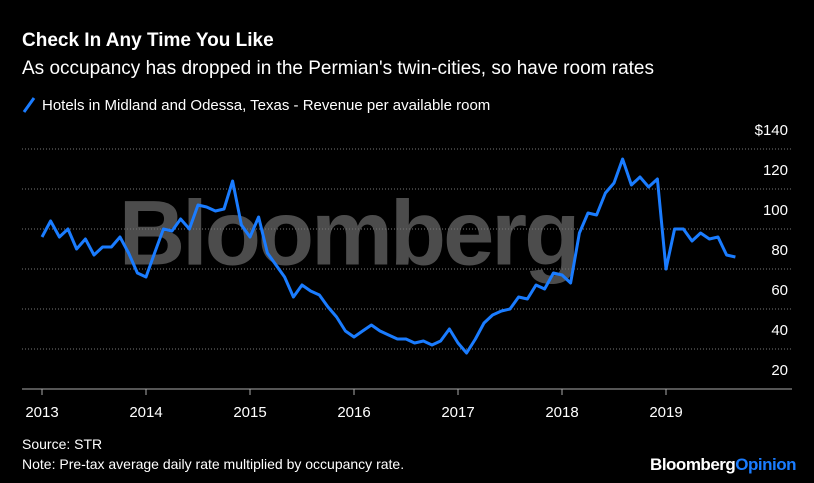 This screenshot has height=483, width=814. Describe the element at coordinates (561, 412) in the screenshot. I see `x-tick-label: 2018` at that location.